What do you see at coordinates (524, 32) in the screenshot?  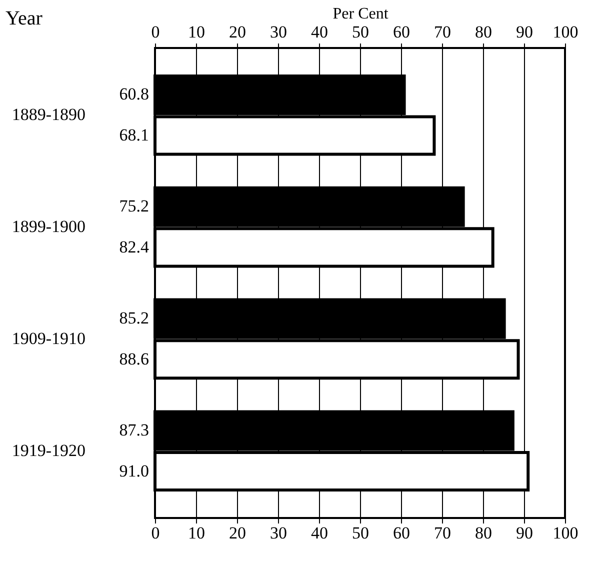 I see `x2-tick-label: 90` at bounding box center [524, 32].